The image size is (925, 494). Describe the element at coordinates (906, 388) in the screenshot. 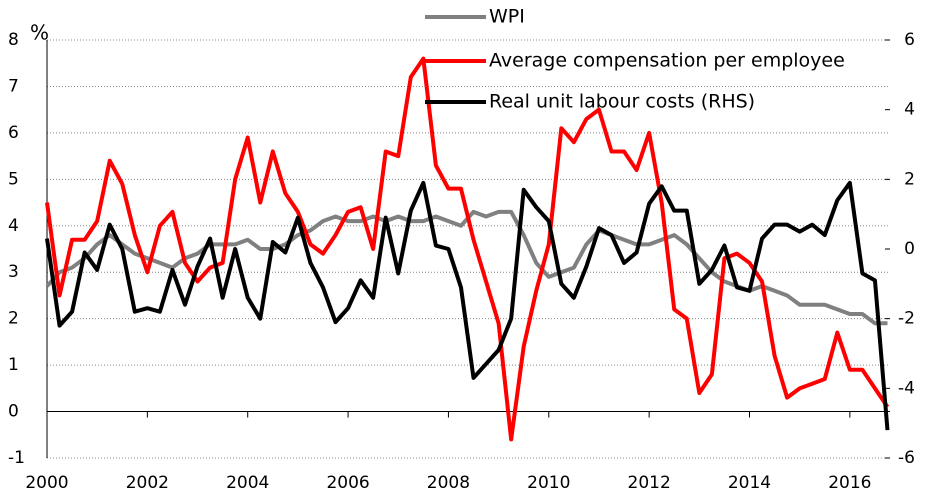

I see `y2-tick-label: -4` at that location.